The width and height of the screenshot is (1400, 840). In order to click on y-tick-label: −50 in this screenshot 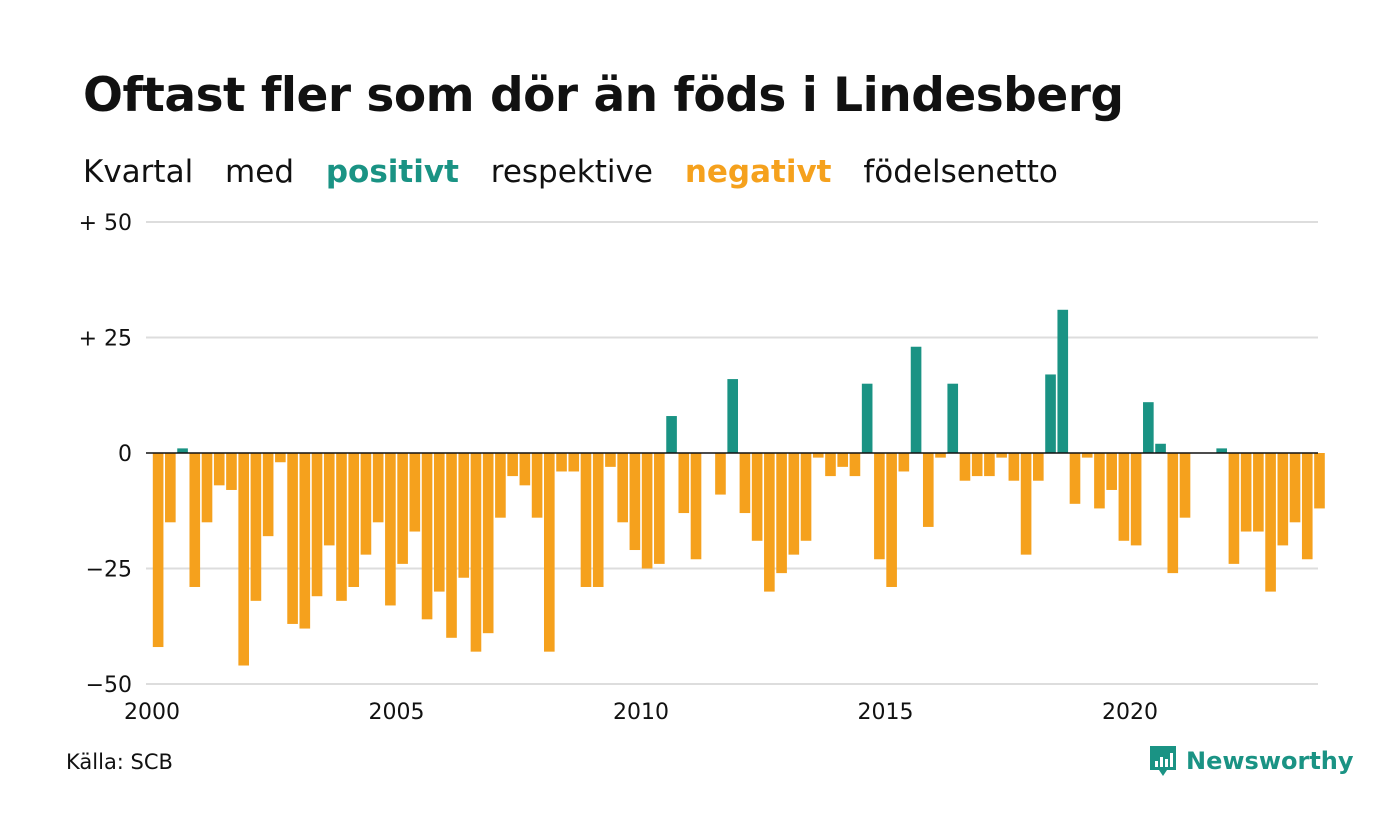, I will do `click(109, 685)`.